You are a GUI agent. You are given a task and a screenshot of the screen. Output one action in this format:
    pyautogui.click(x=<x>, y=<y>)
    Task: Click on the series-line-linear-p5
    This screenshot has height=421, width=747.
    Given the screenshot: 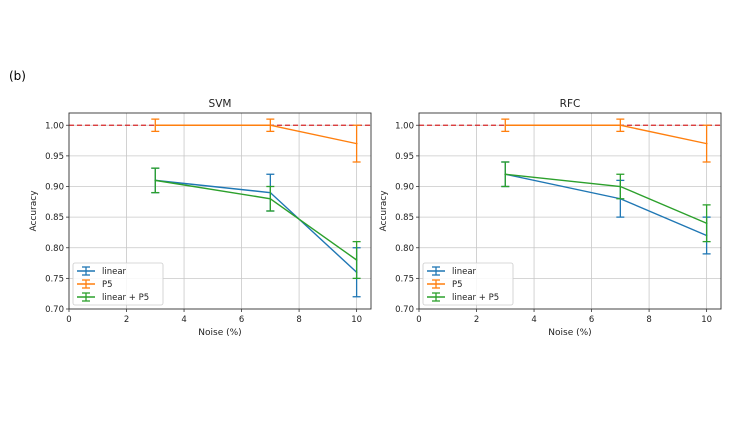 What is the action you would take?
    pyautogui.click(x=606, y=198)
    